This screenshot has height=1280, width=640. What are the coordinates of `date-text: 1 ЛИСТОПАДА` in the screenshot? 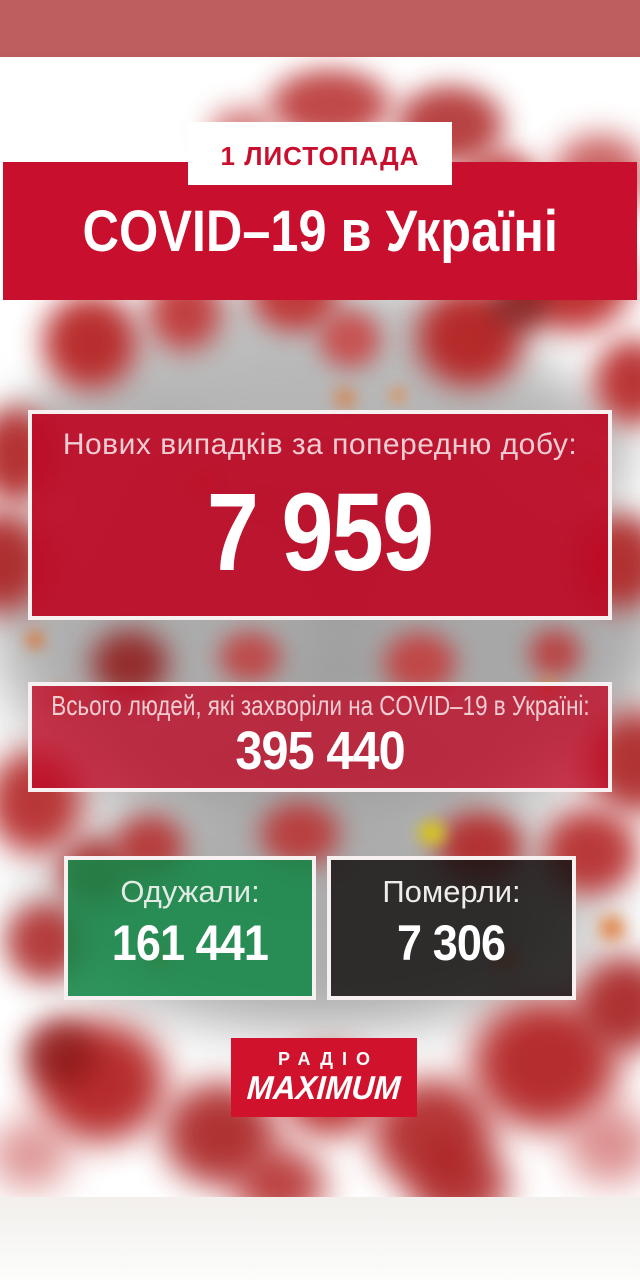 It's located at (320, 156).